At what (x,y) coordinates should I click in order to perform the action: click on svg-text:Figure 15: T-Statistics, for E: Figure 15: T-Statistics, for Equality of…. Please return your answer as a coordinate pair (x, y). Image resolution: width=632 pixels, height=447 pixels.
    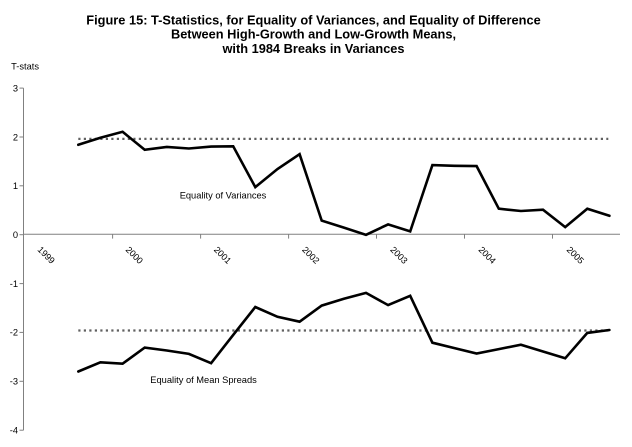
    Looking at the image, I should click on (313, 20).